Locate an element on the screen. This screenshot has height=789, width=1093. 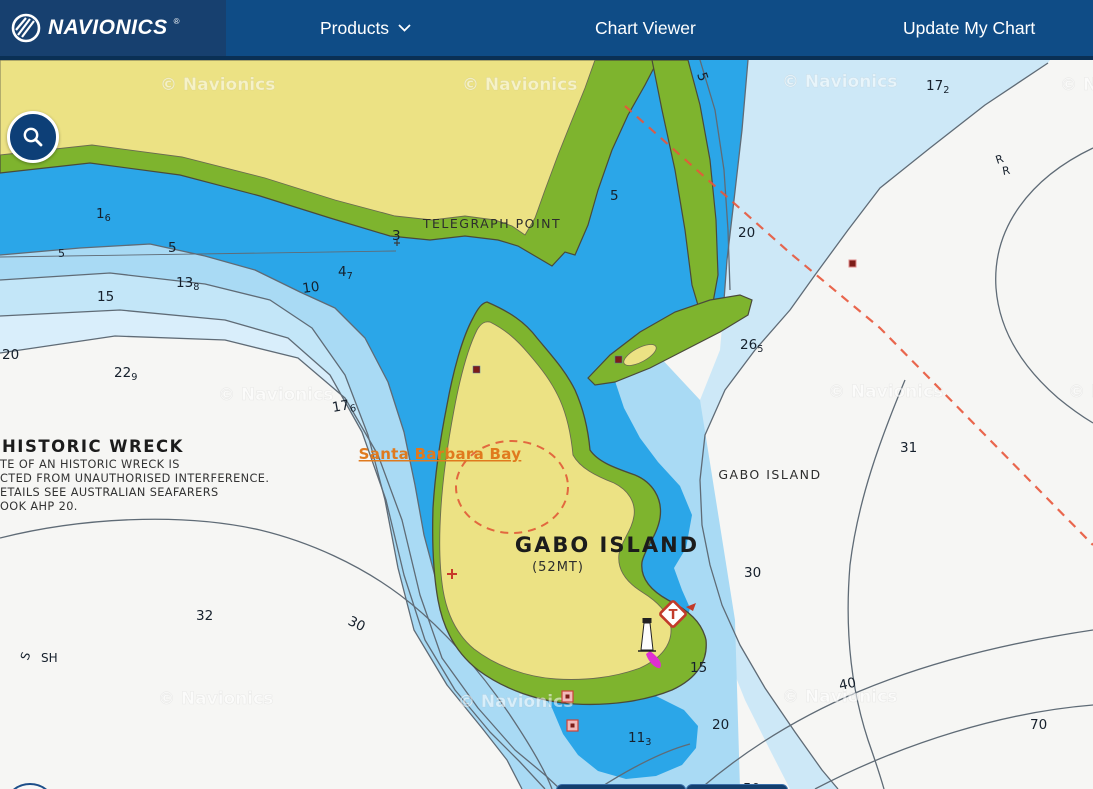
rock-symbol is located at coordinates (397, 243).